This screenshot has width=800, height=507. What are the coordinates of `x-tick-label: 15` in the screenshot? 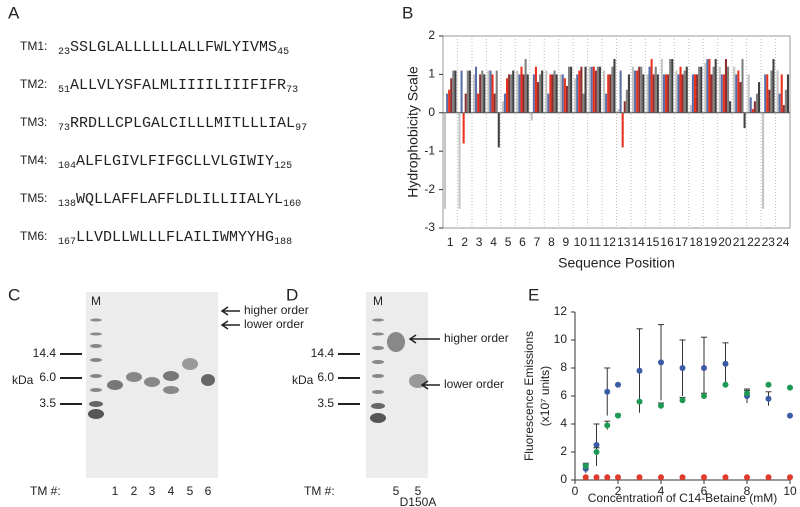 It's located at (653, 242).